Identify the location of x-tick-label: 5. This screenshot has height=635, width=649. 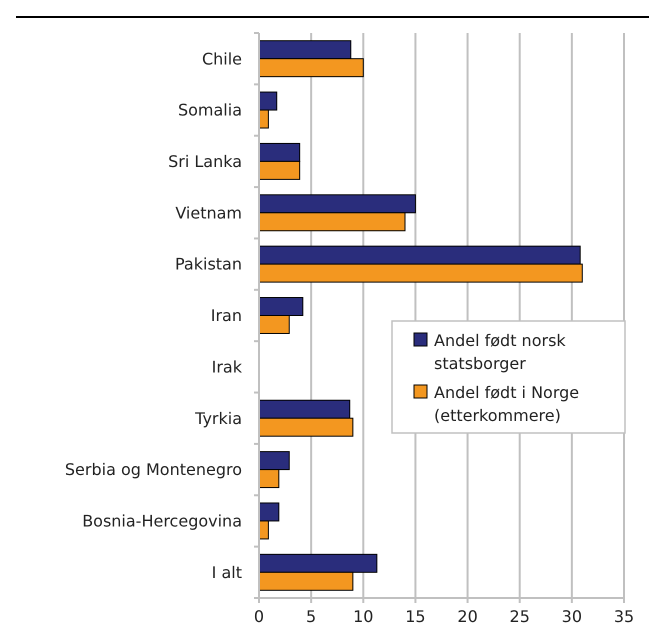
(311, 616).